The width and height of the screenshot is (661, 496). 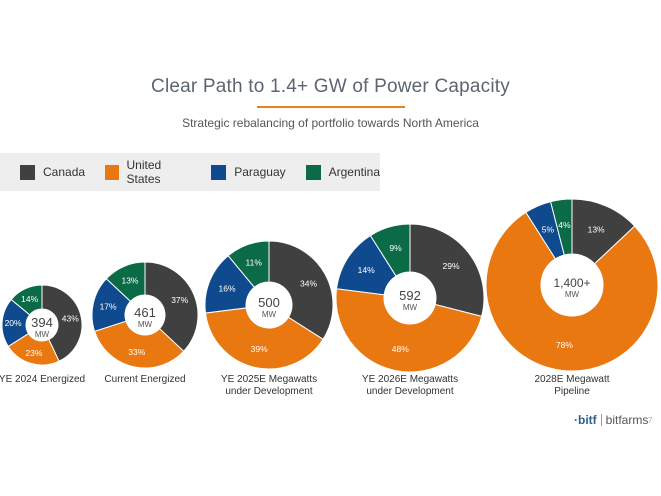 I want to click on legend-label-paraguay: Paraguay, so click(x=260, y=172).